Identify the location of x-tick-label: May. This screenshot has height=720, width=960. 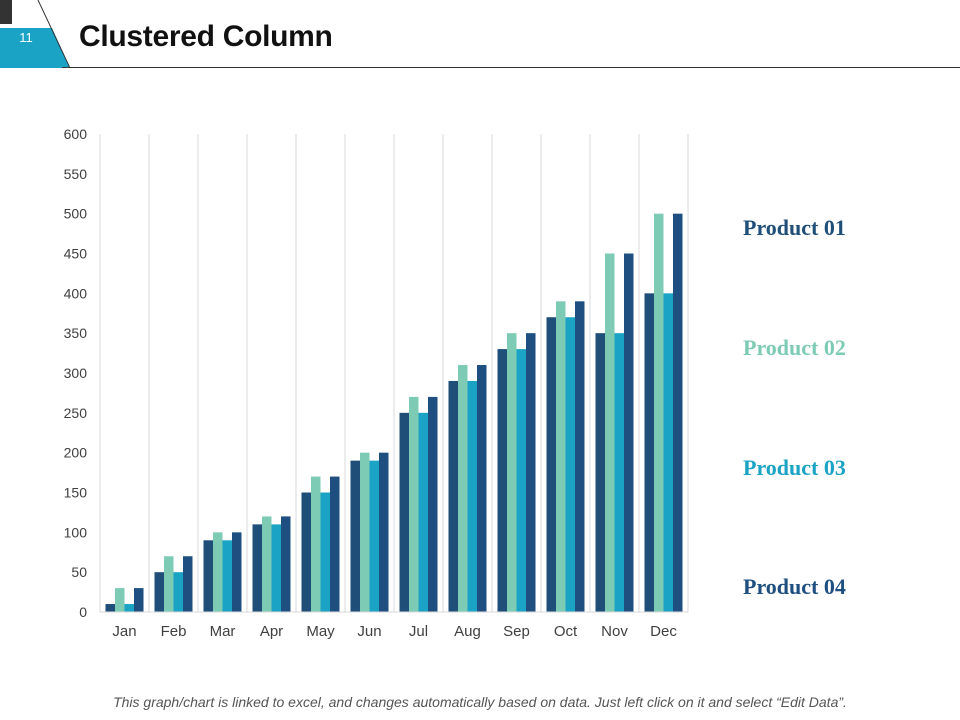
(320, 631).